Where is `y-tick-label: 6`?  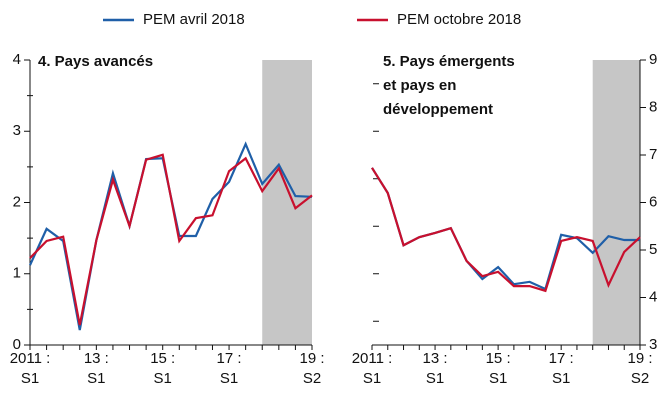 y-tick-label: 6 is located at coordinates (653, 201).